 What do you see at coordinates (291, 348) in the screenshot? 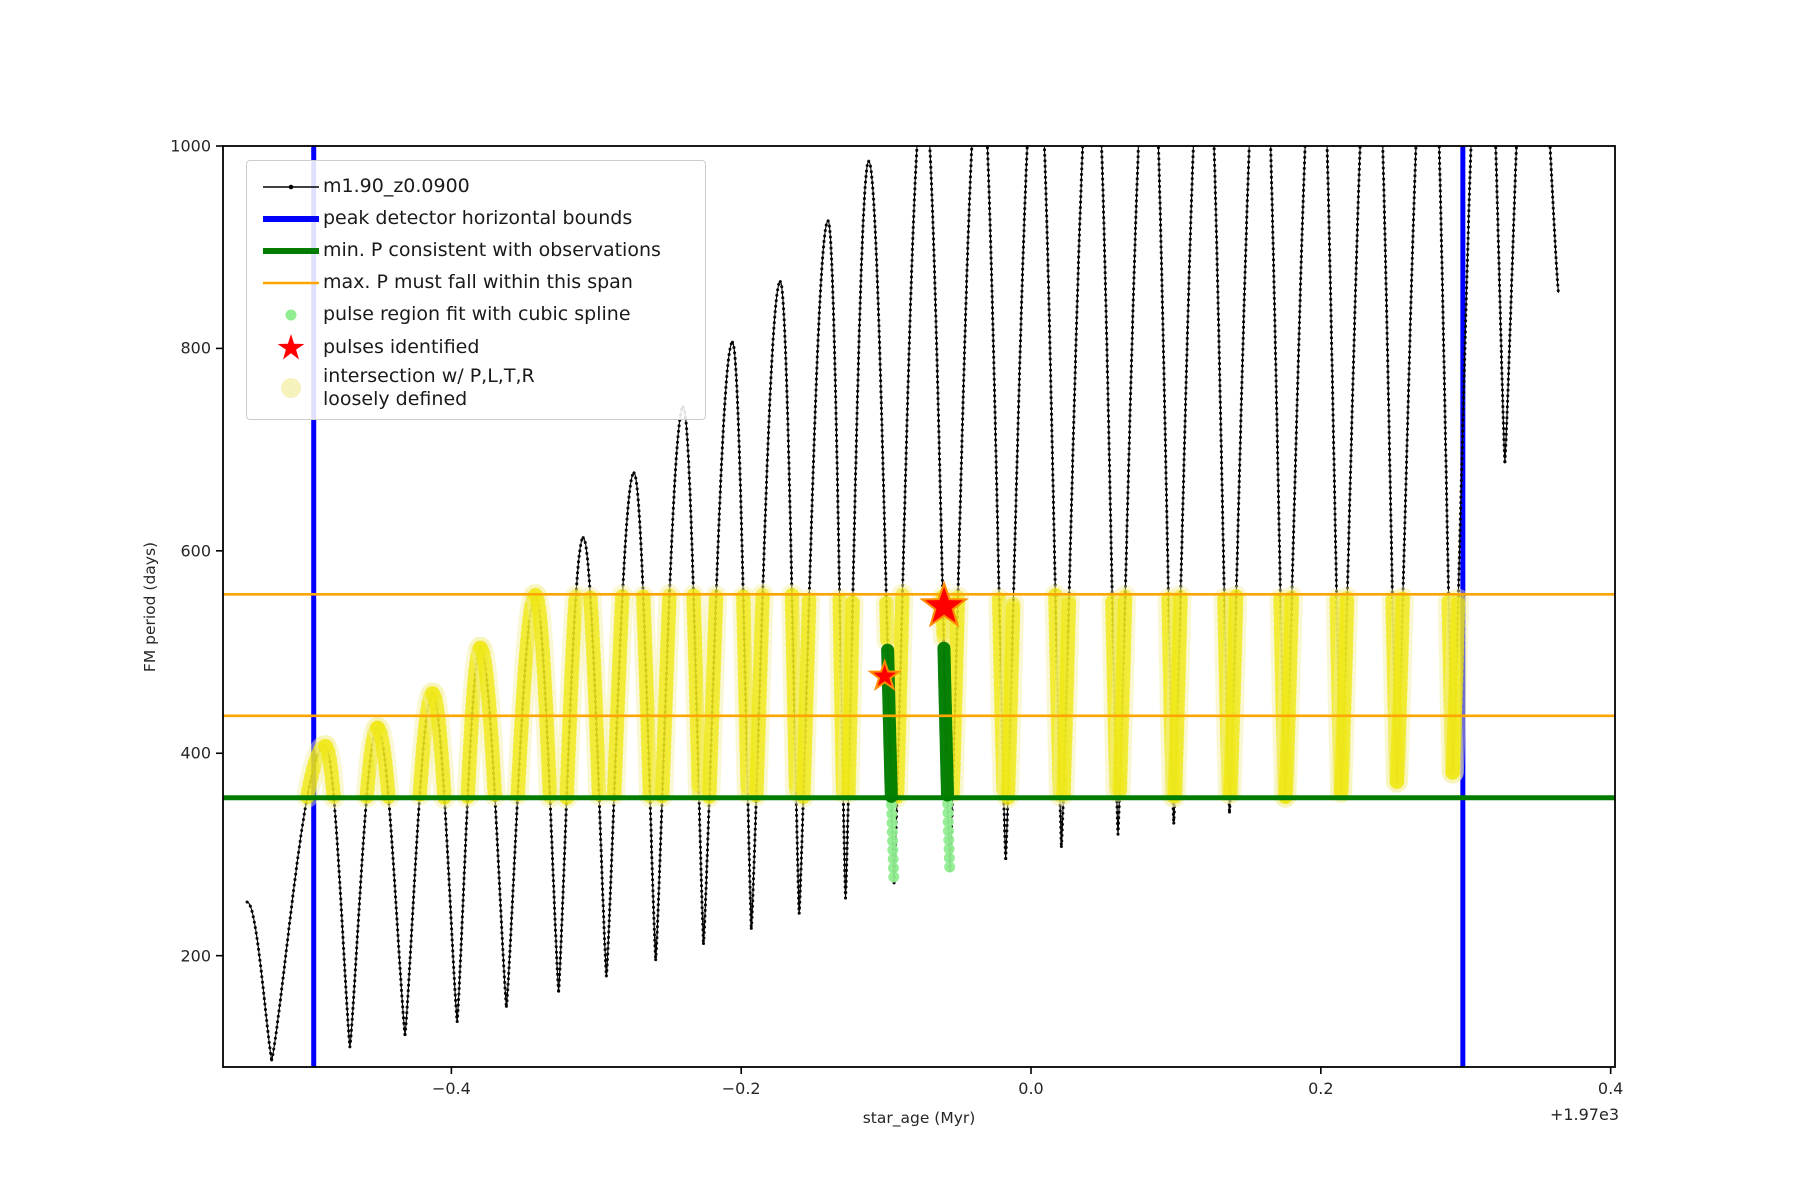
I see `red-star-icon` at bounding box center [291, 348].